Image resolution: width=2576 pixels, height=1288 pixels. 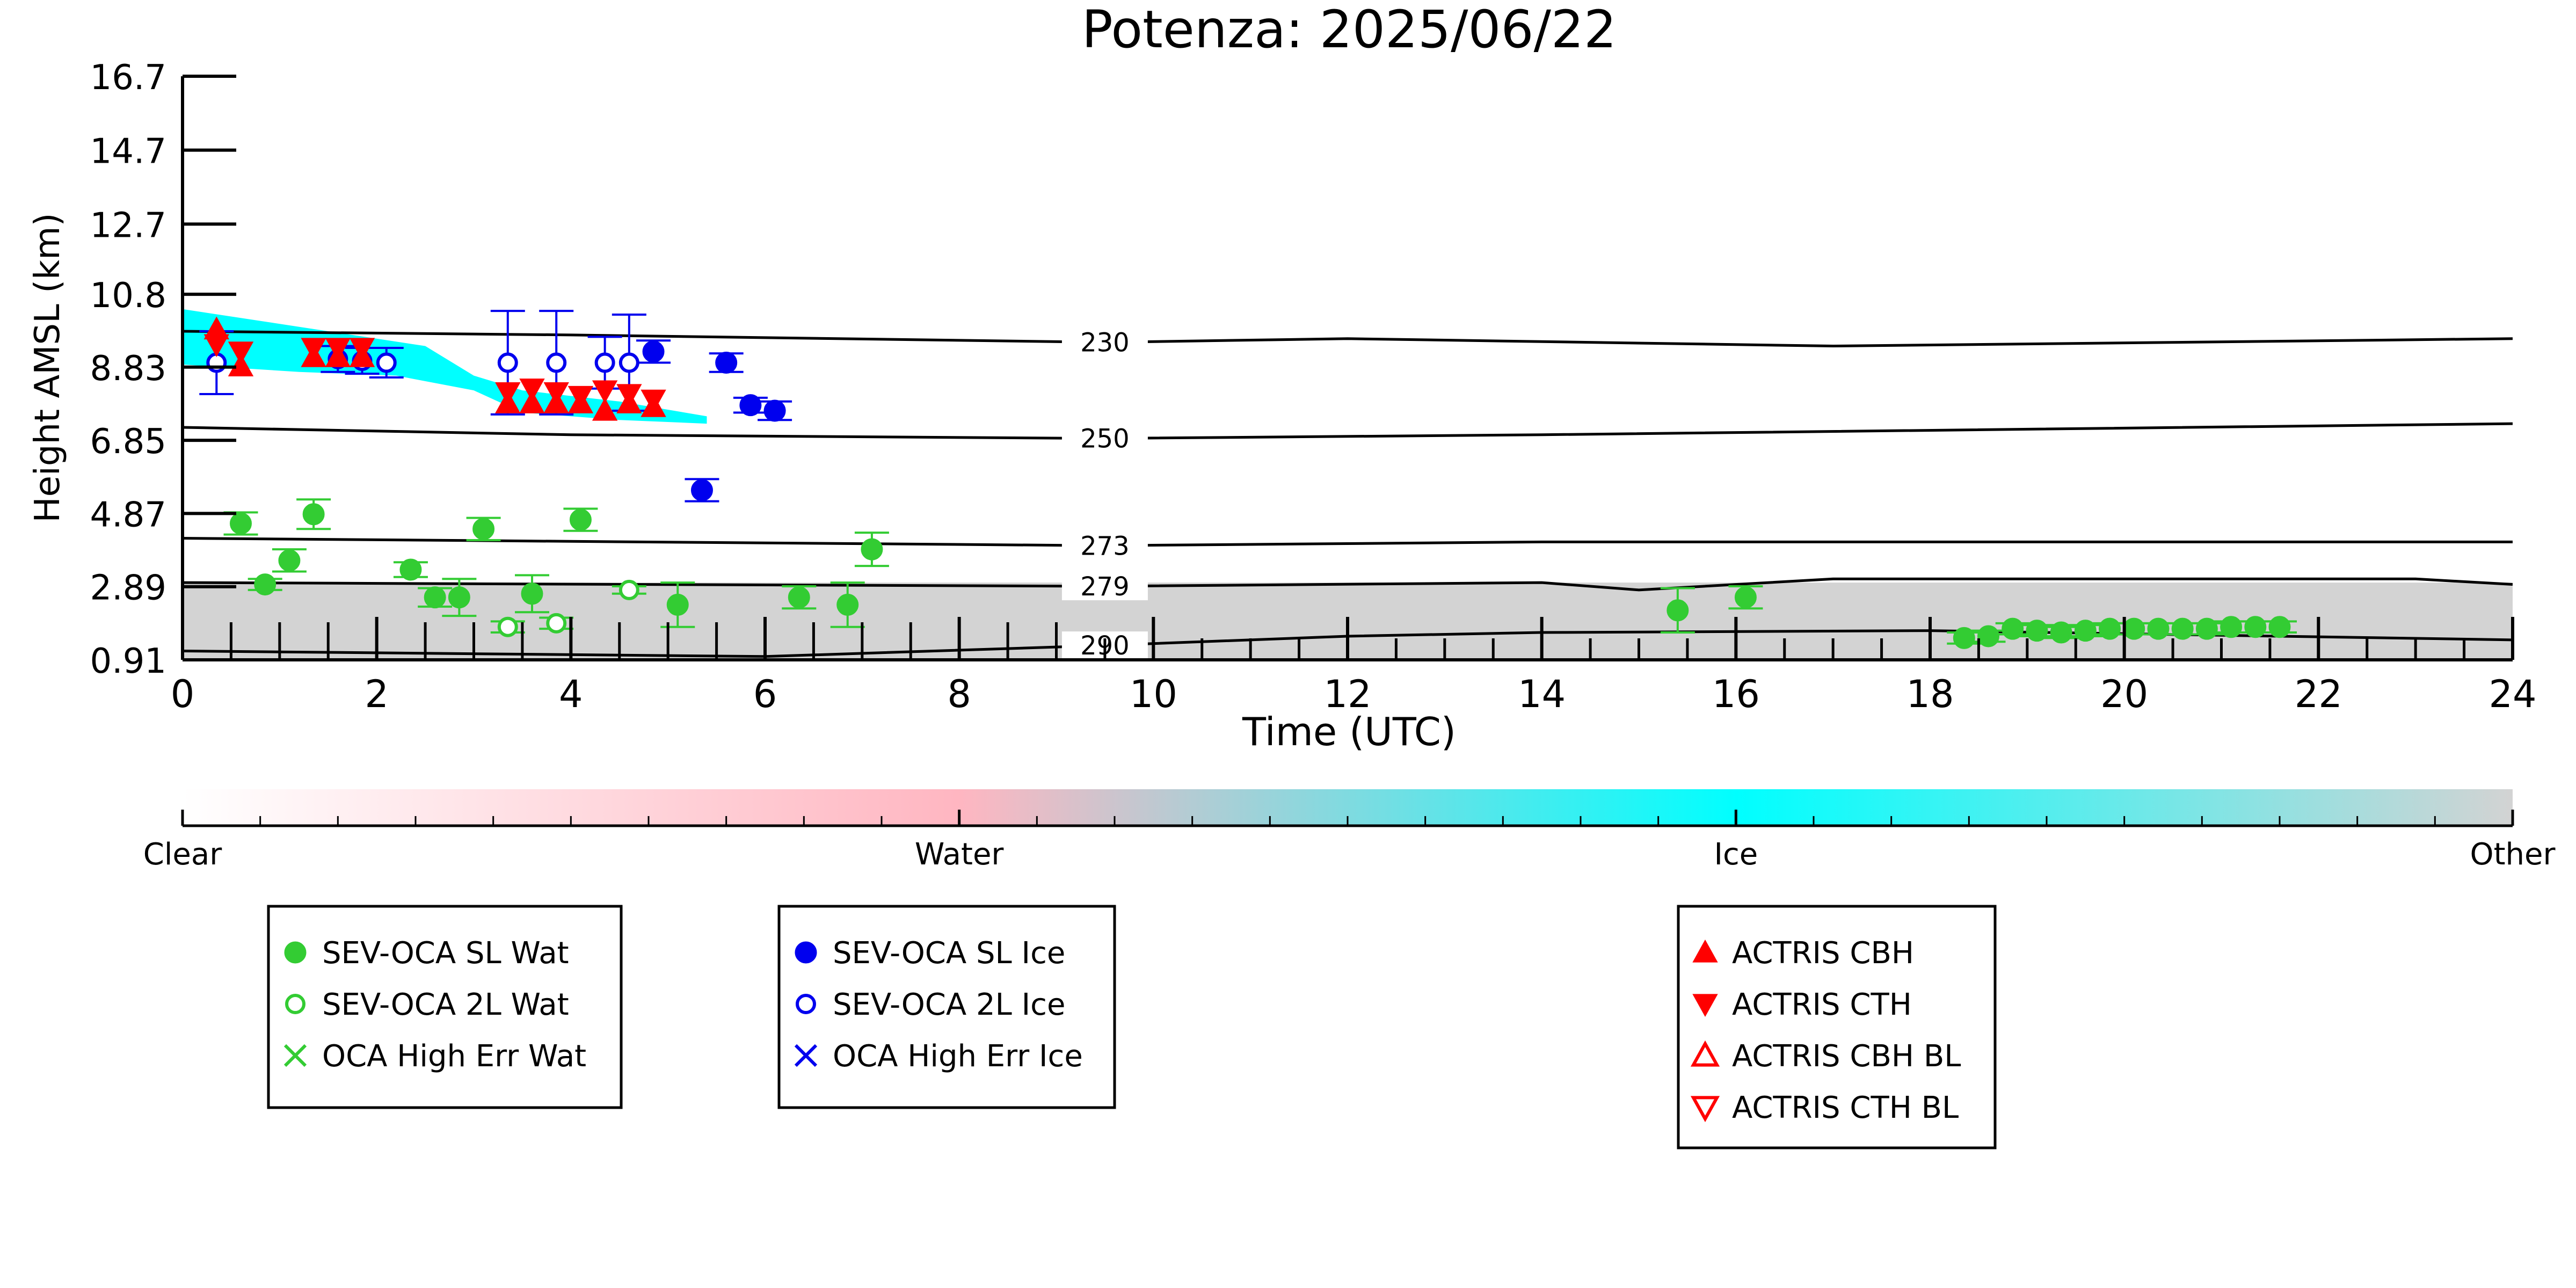 I want to click on isotherm-label: 230, so click(x=1105, y=343).